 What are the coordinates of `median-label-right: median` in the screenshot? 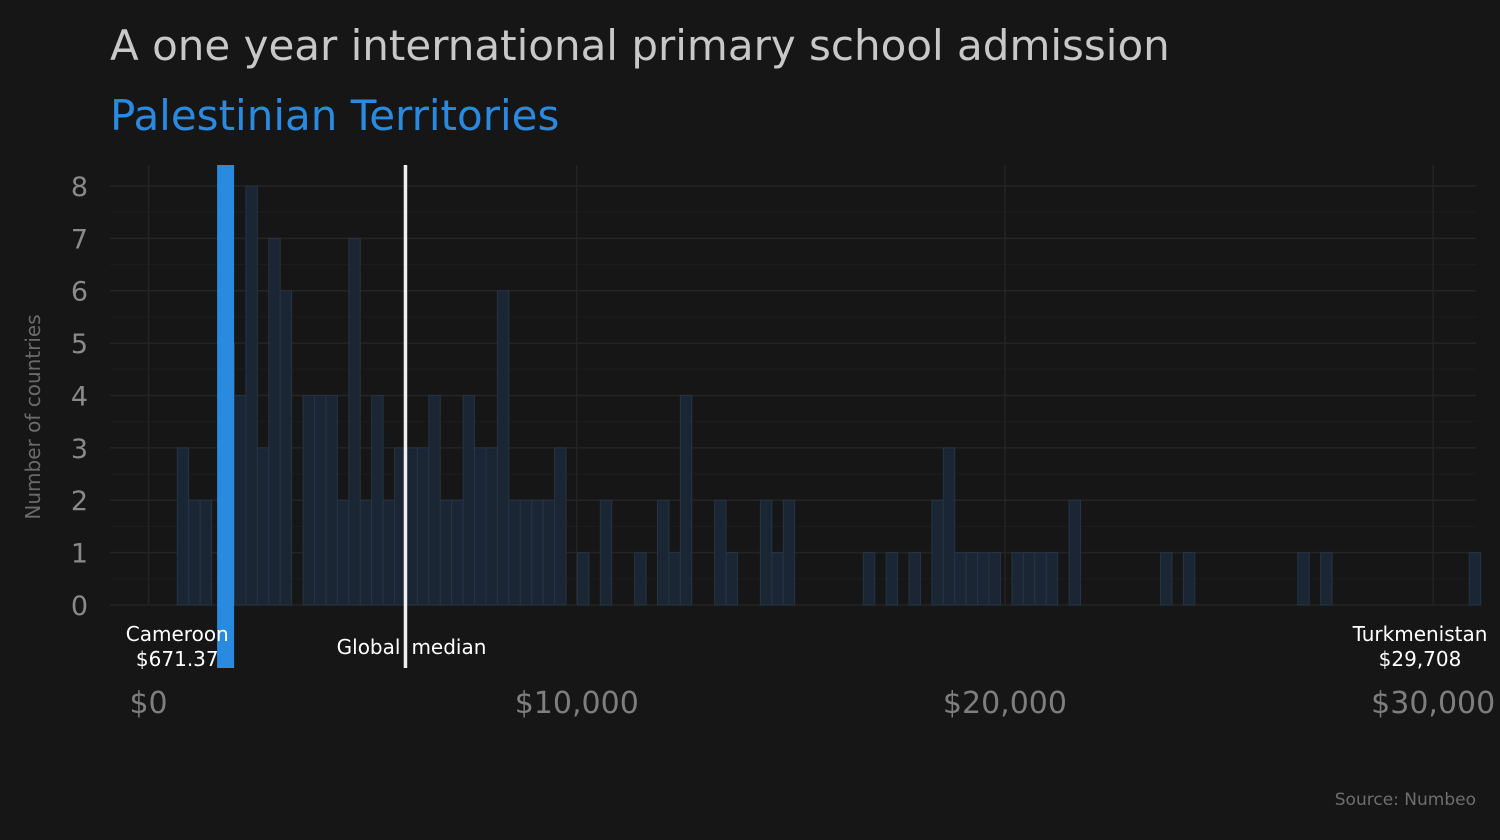 It's located at (448, 647).